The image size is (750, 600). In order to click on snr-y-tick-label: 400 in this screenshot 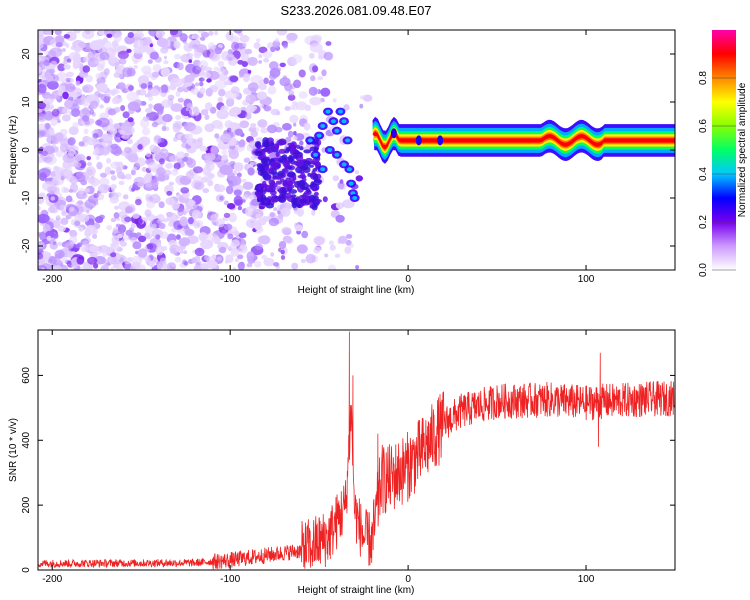, I will do `click(26, 439)`.